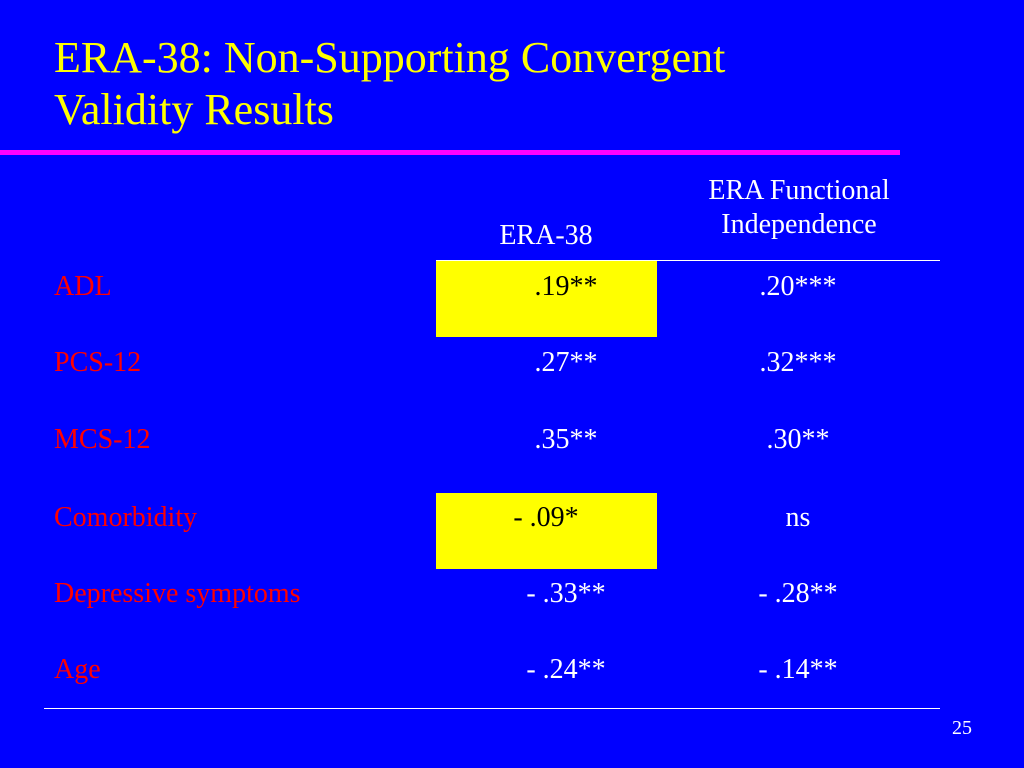 This screenshot has height=768, width=1024. Describe the element at coordinates (799, 190) in the screenshot. I see `column-header-functional-line-1: ERA Functional` at that location.